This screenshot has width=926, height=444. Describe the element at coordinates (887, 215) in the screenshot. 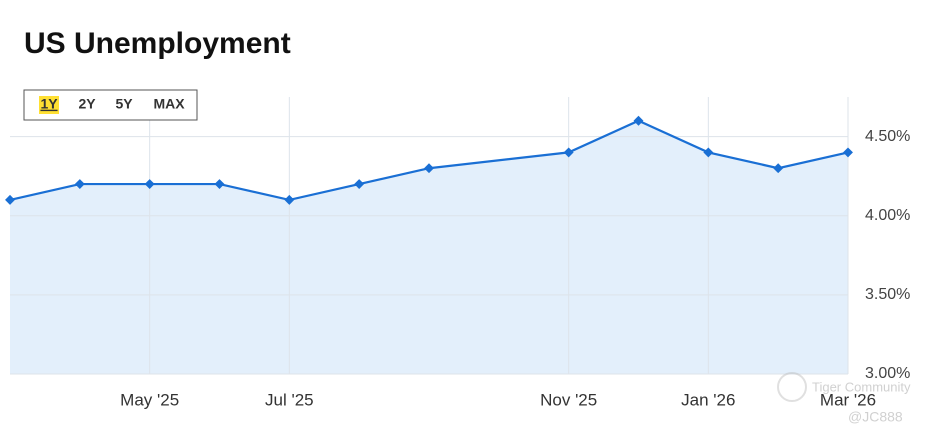

I see `y-tick-label: 4.00%` at that location.